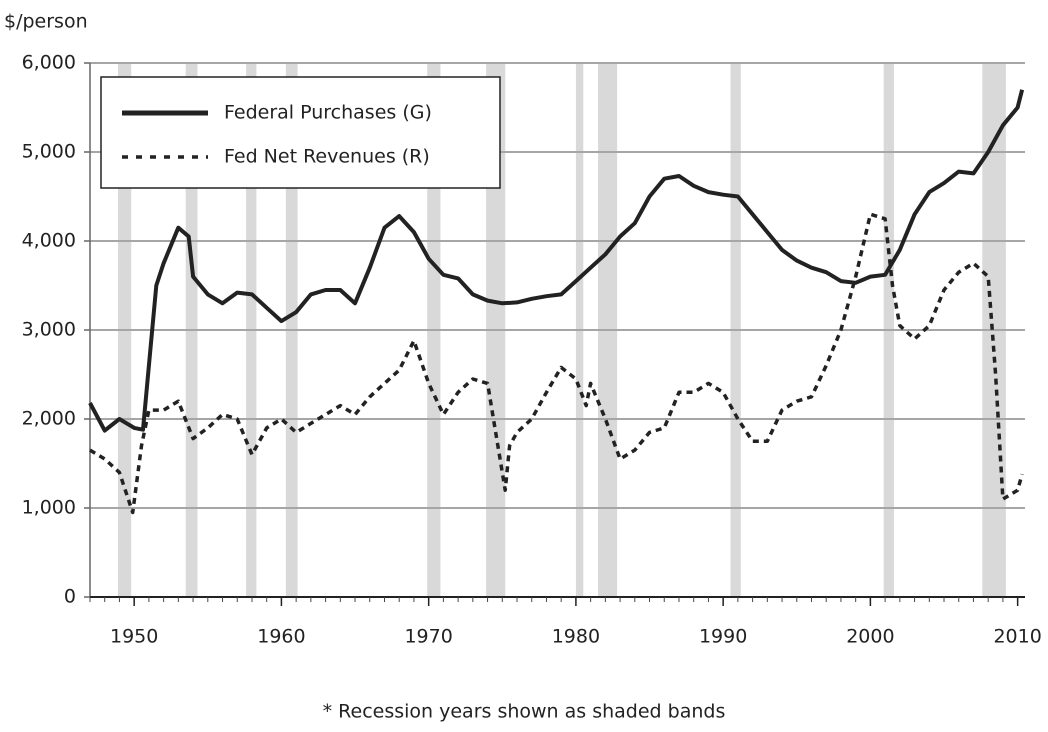  I want to click on y-tick-label: 5,000, so click(49, 152).